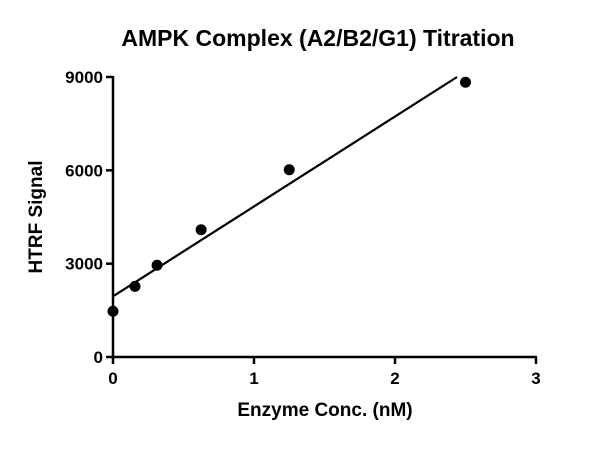  I want to click on chart-title: AMPK Complex (A2/B2/G1) Titration, so click(317, 38).